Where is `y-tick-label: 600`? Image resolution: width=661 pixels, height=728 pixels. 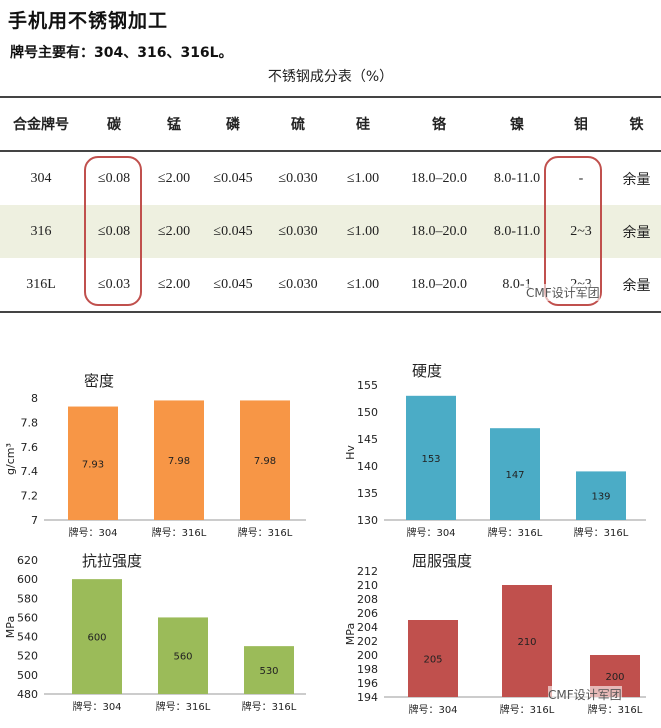 y-tick-label: 600 is located at coordinates (27, 579).